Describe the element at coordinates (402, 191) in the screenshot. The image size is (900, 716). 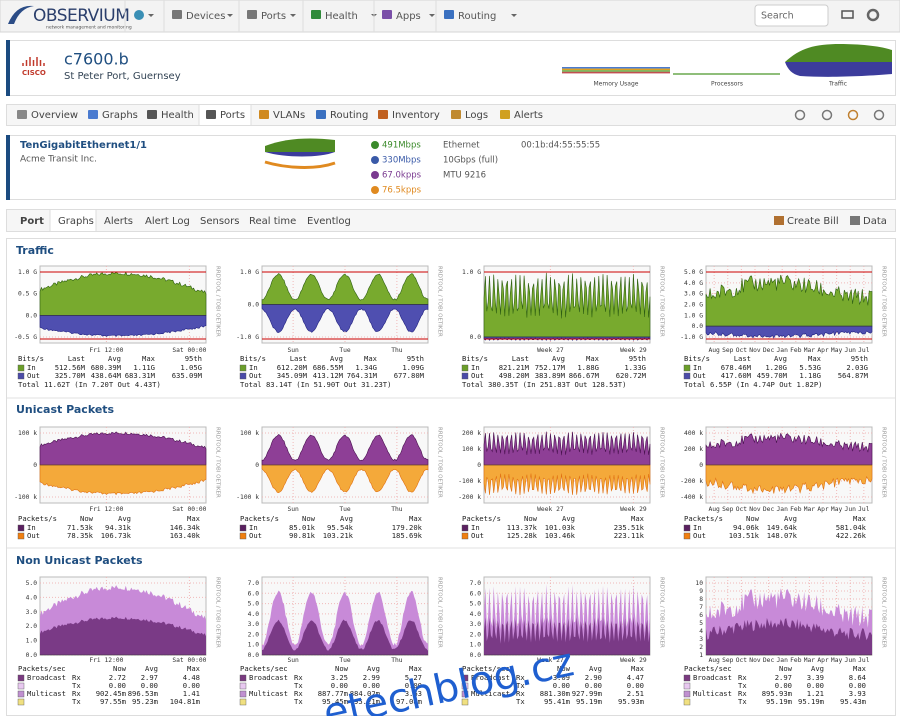
I see `port-stat: 76.5kpps` at that location.